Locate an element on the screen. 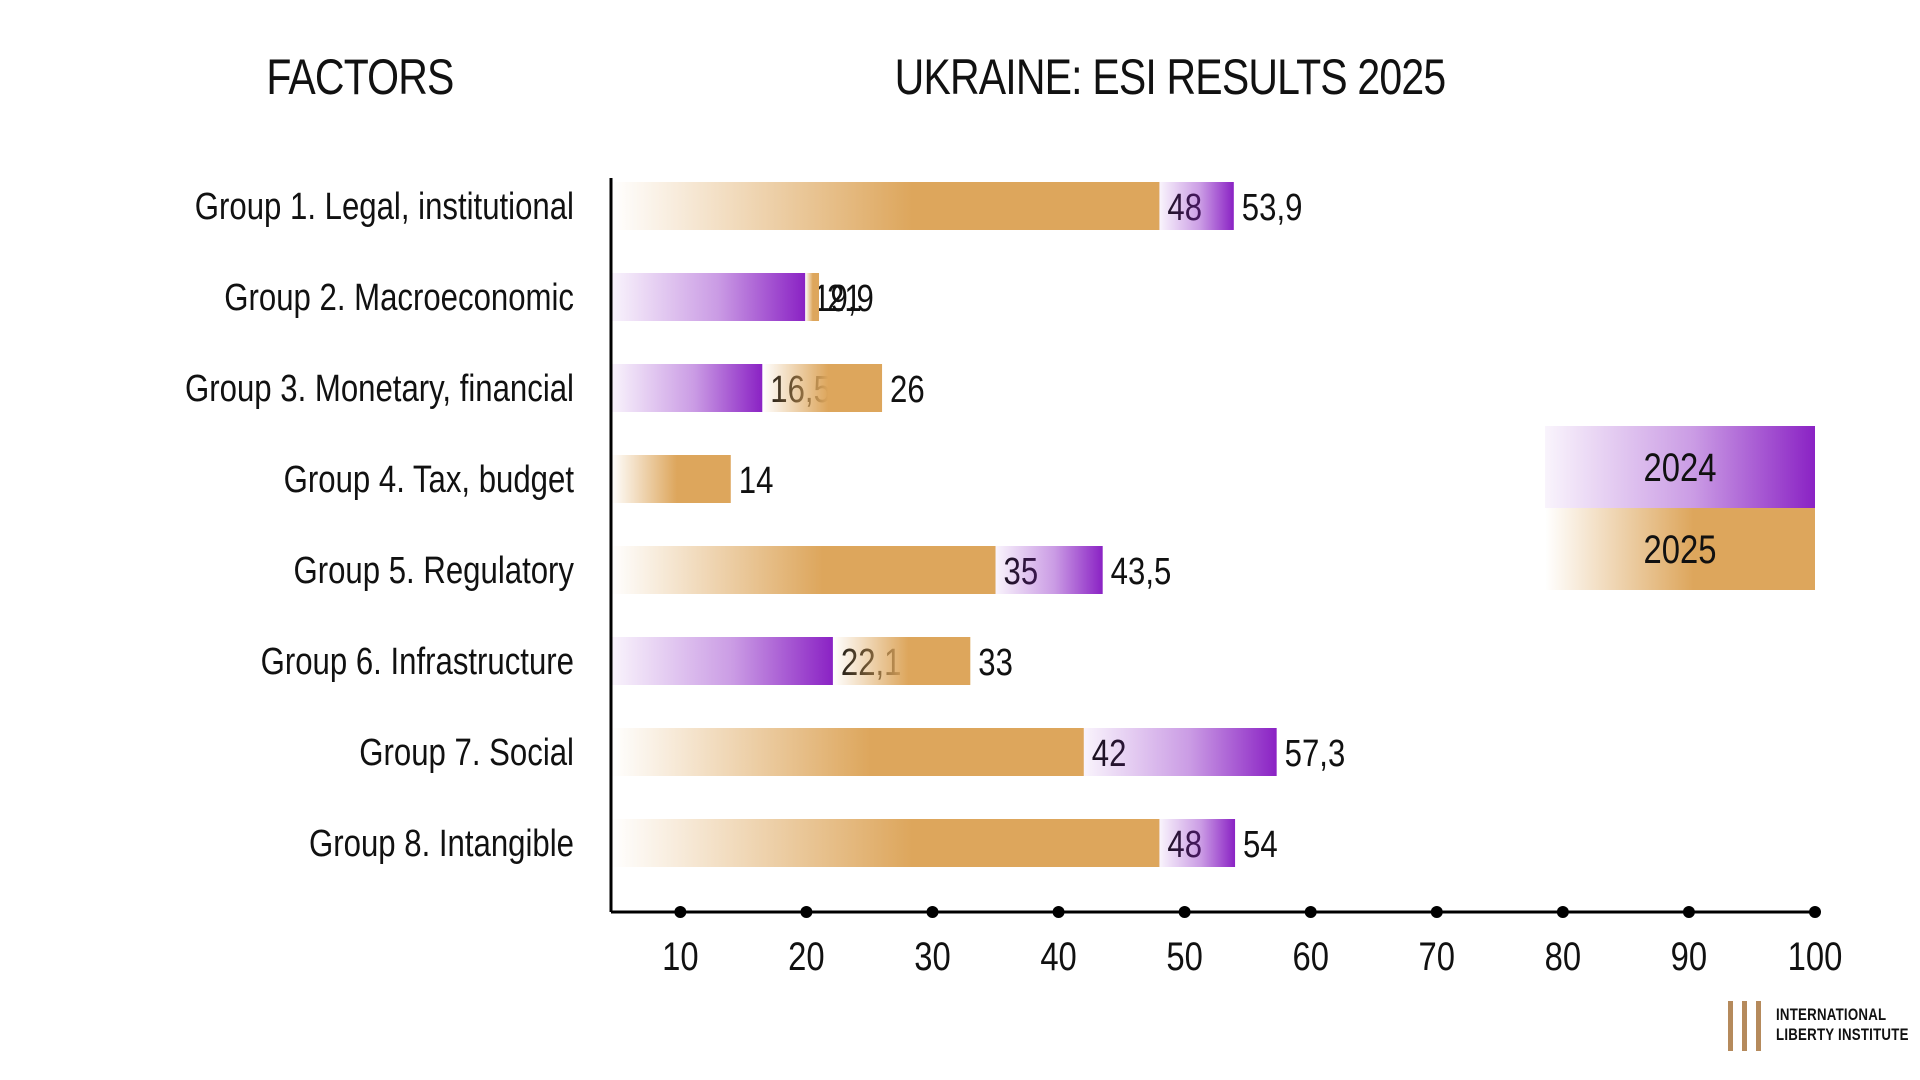 Image resolution: width=1920 pixels, height=1080 pixels. legend-label: 2025 is located at coordinates (1680, 549).